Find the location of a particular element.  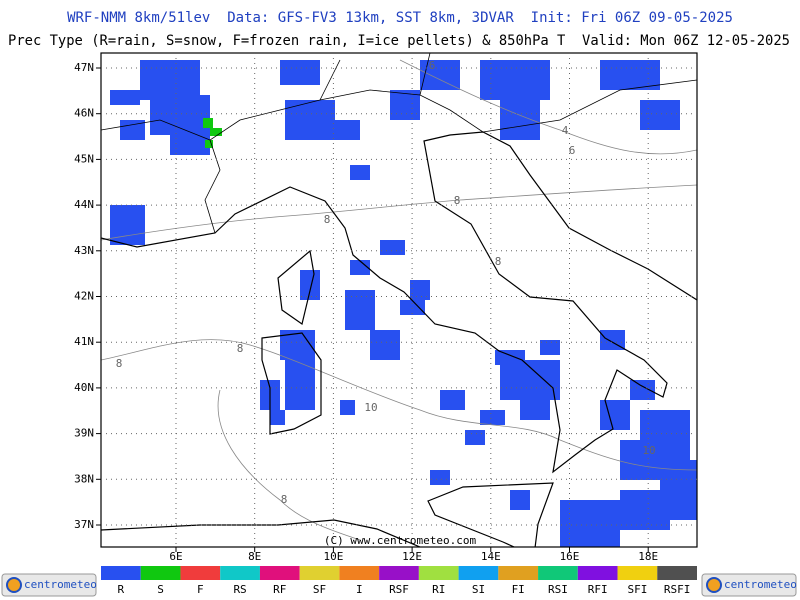

legend-label: FI is located at coordinates (518, 589).